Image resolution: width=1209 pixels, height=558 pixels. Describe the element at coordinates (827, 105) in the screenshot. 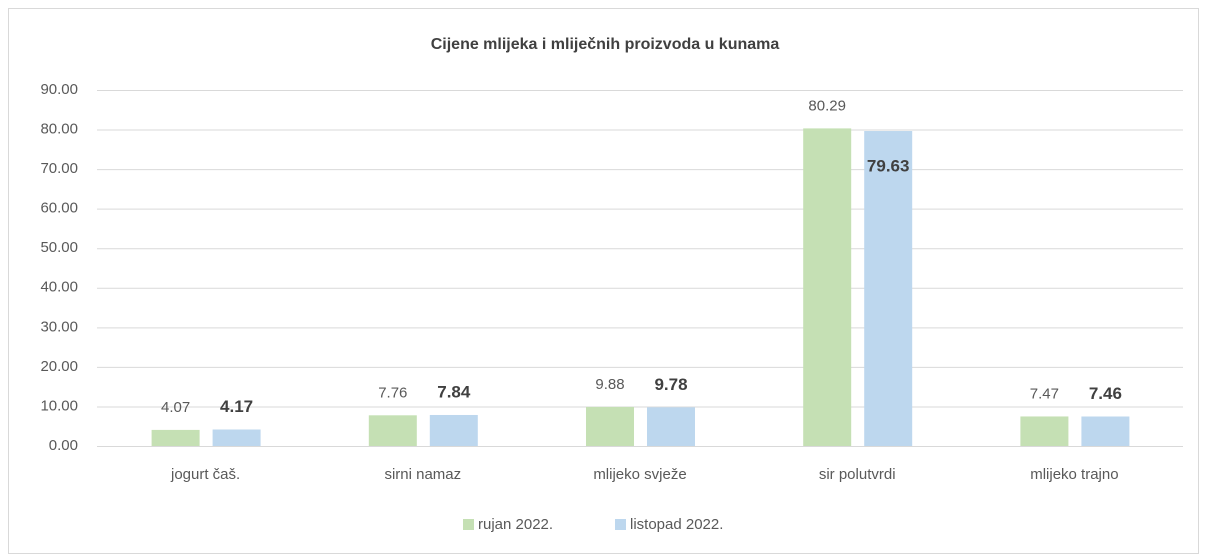

I see `data-label: 80.29` at that location.